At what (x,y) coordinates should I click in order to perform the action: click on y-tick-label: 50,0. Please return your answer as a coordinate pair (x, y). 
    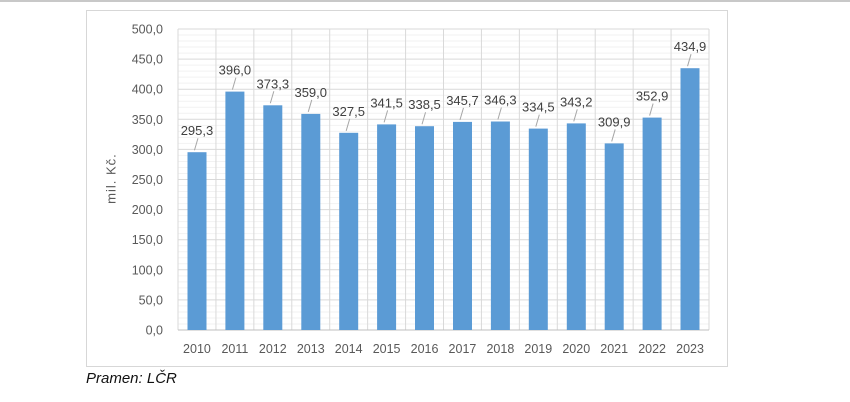
    Looking at the image, I should click on (151, 300).